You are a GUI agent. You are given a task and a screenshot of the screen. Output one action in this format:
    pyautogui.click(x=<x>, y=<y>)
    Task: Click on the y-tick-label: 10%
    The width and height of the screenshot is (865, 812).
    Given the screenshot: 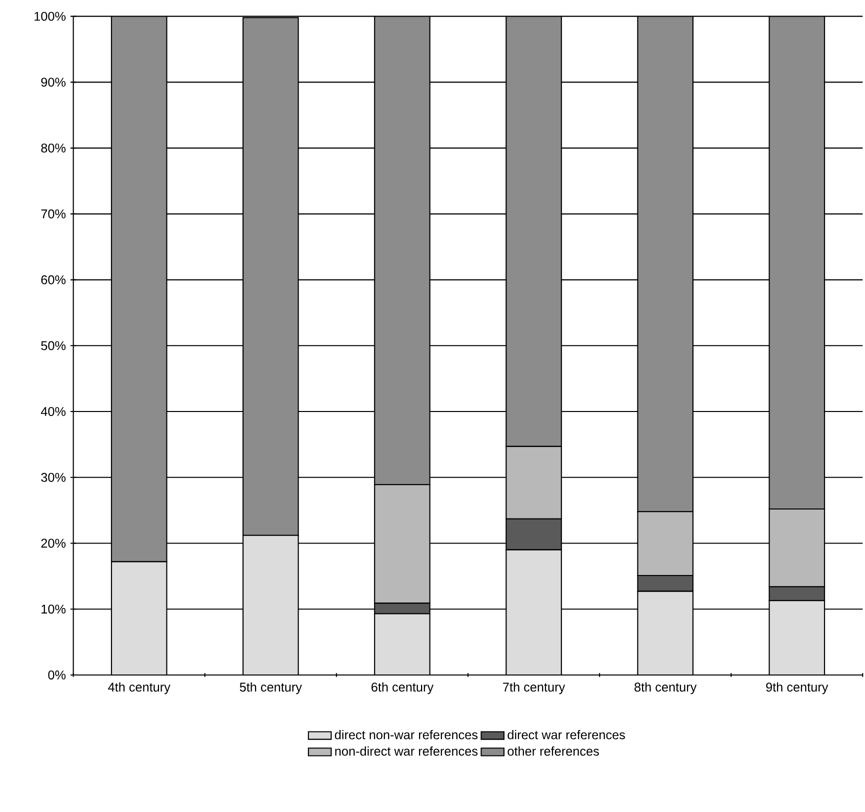 What is the action you would take?
    pyautogui.click(x=54, y=609)
    